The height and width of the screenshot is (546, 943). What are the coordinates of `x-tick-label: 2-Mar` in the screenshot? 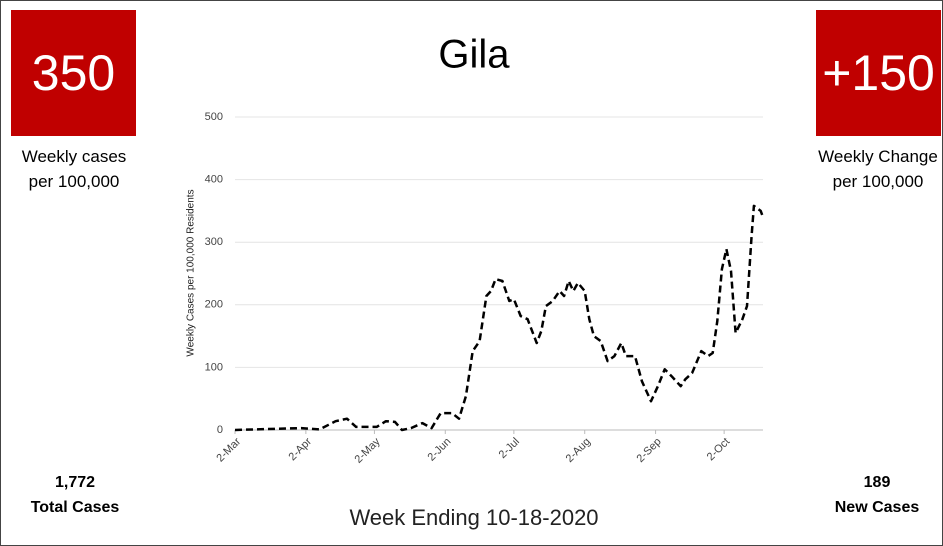 It's located at (228, 449).